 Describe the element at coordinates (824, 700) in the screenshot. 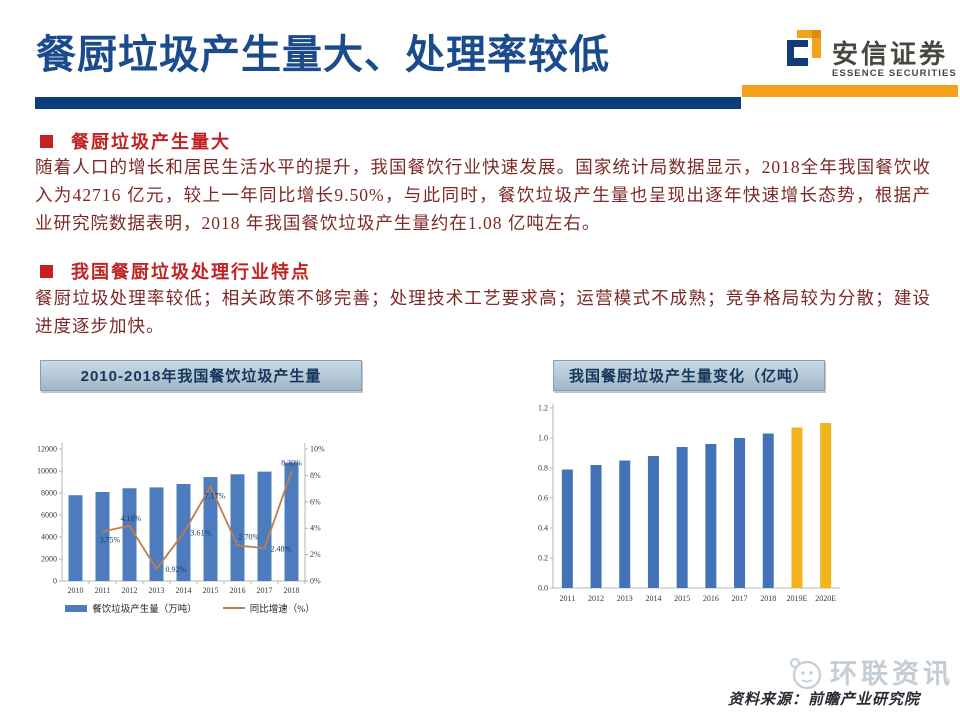

I see `source-note: 资料来源：前瞻产业研究院` at that location.